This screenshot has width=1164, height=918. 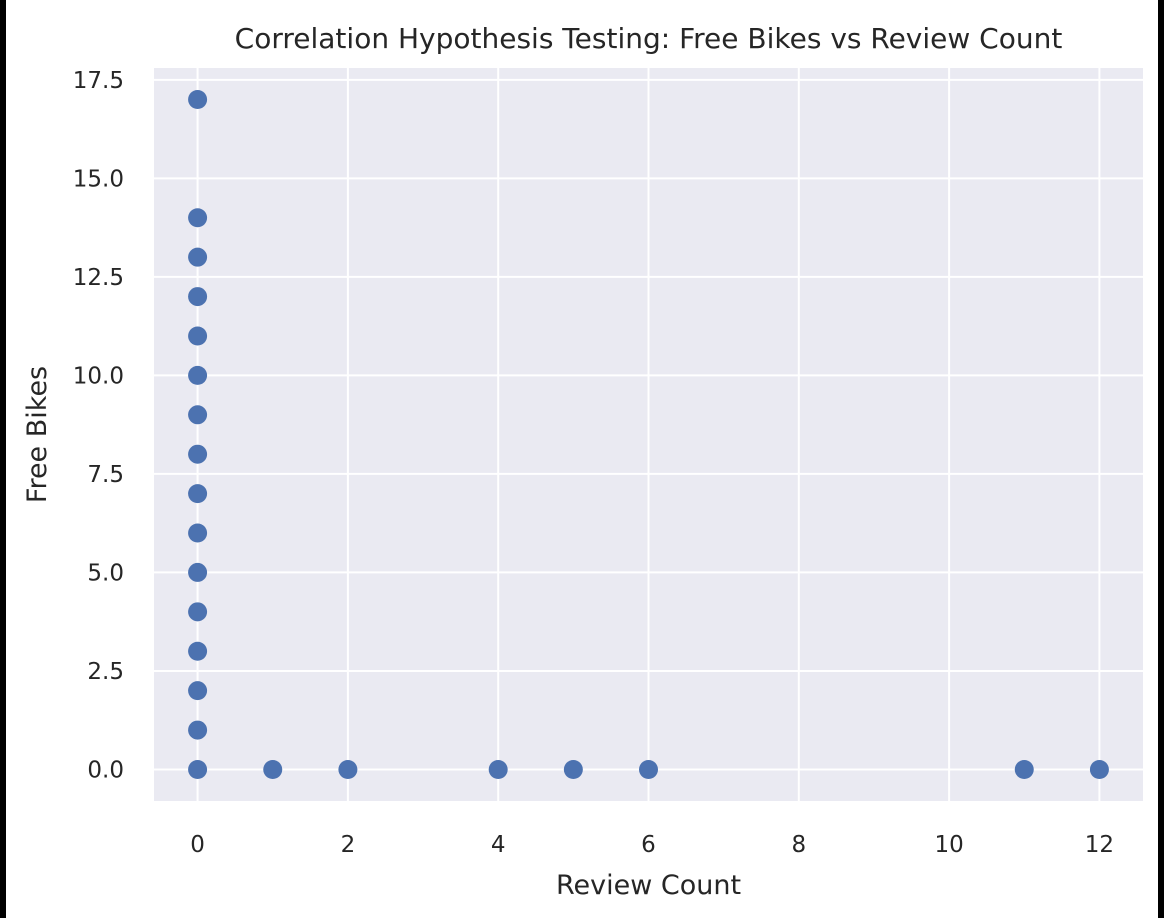 I want to click on x-tick-label: 12, so click(x=1099, y=845).